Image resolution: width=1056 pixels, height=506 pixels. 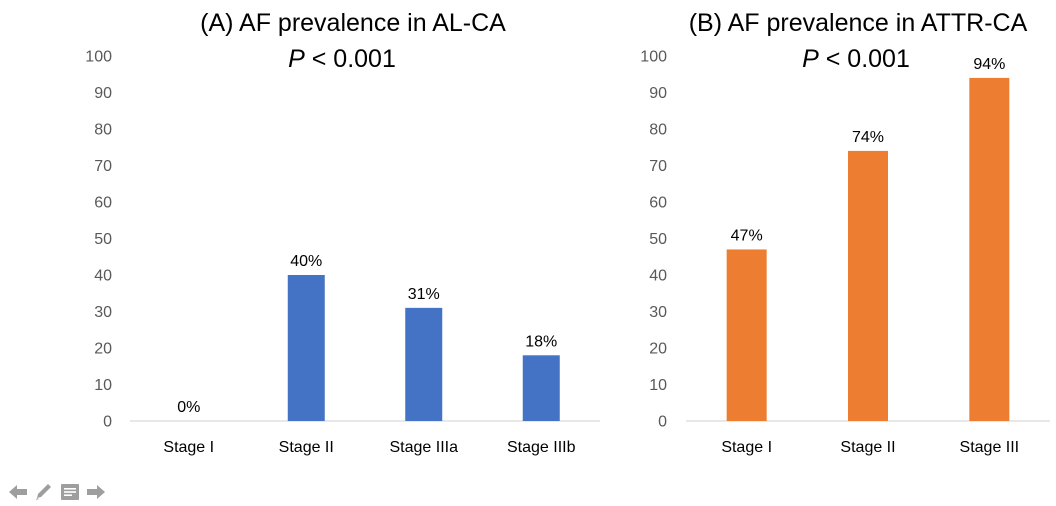 What do you see at coordinates (541, 341) in the screenshot?
I see `data-label: 18%` at bounding box center [541, 341].